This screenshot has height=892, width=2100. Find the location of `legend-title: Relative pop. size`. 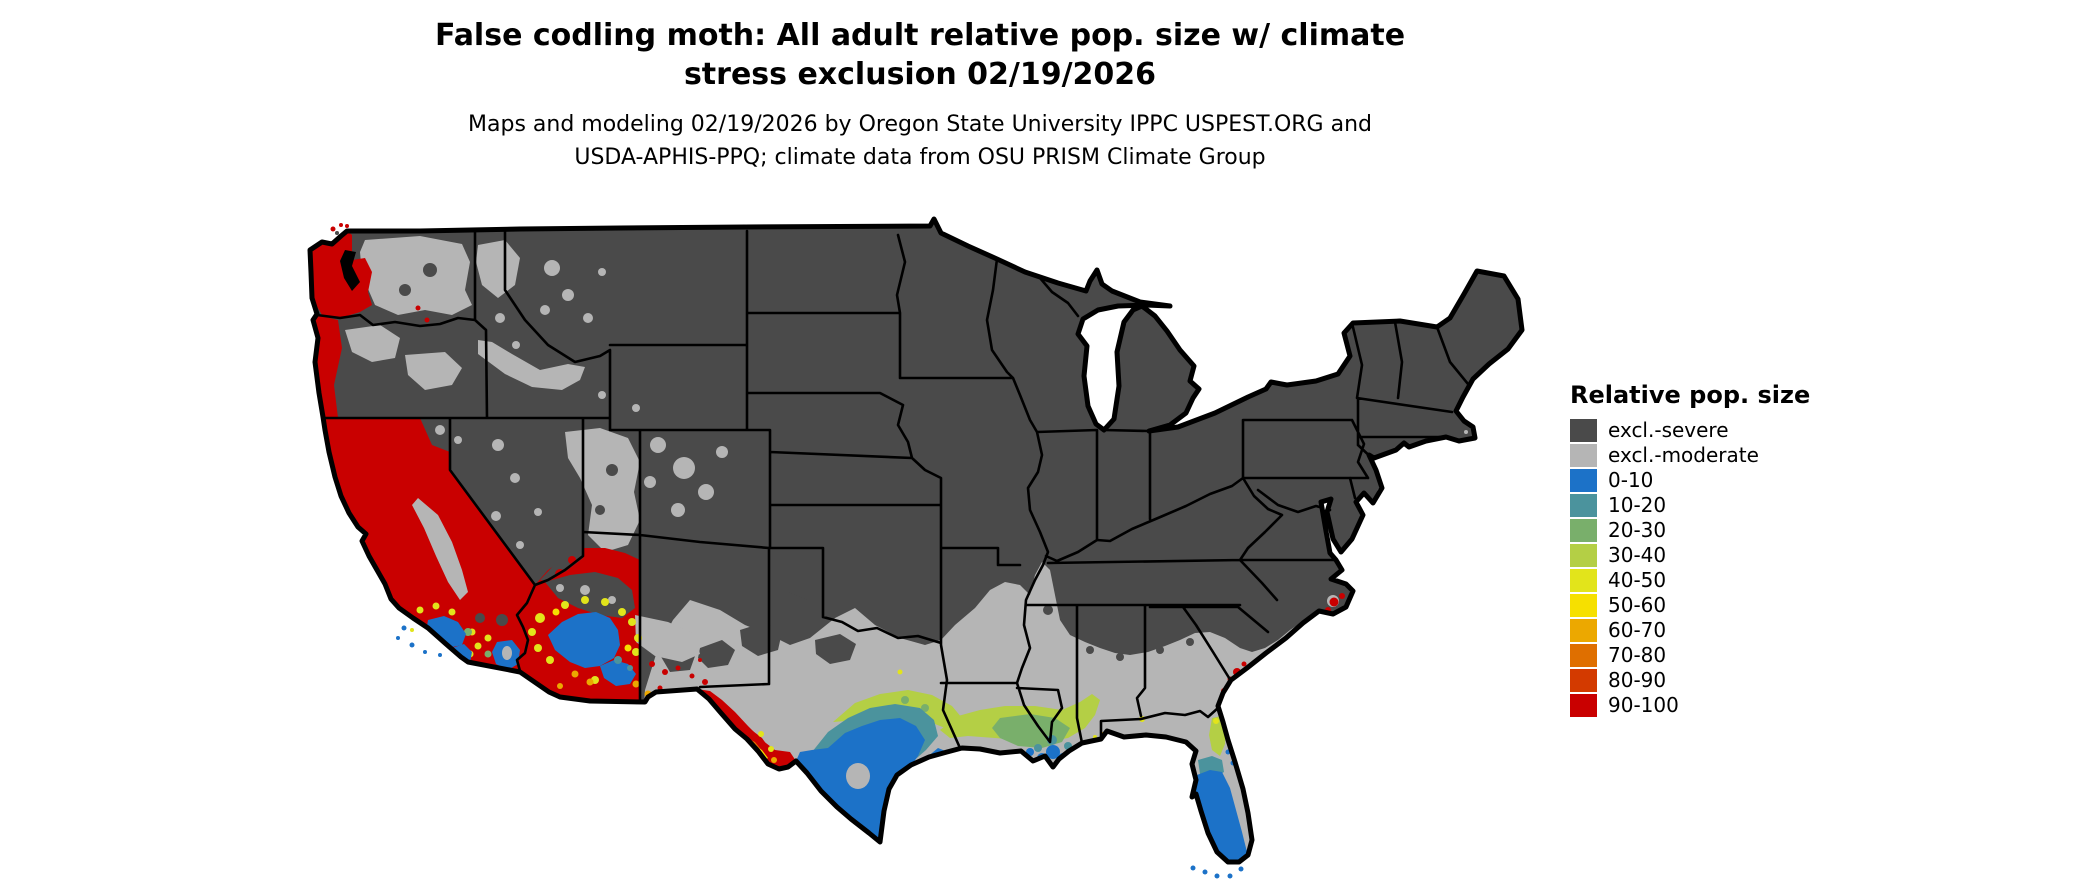

legend-title: Relative pop. size is located at coordinates (1690, 395).